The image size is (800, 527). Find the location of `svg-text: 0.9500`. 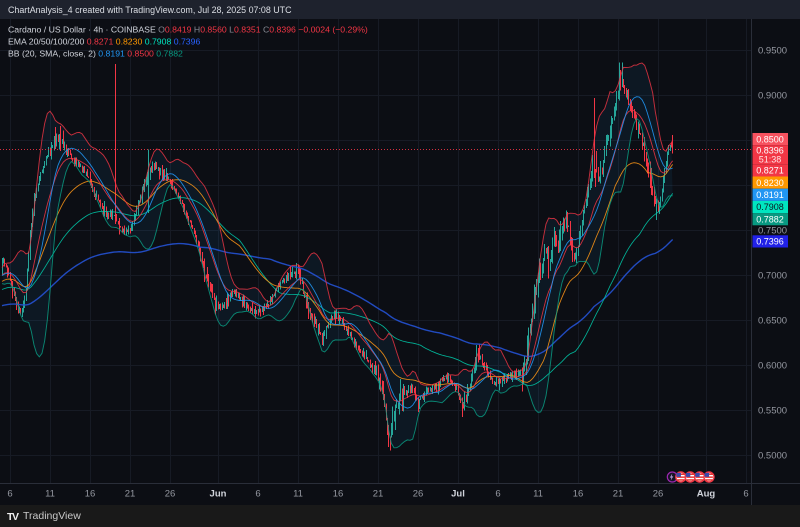

svg-text: 0.9500 is located at coordinates (772, 51).